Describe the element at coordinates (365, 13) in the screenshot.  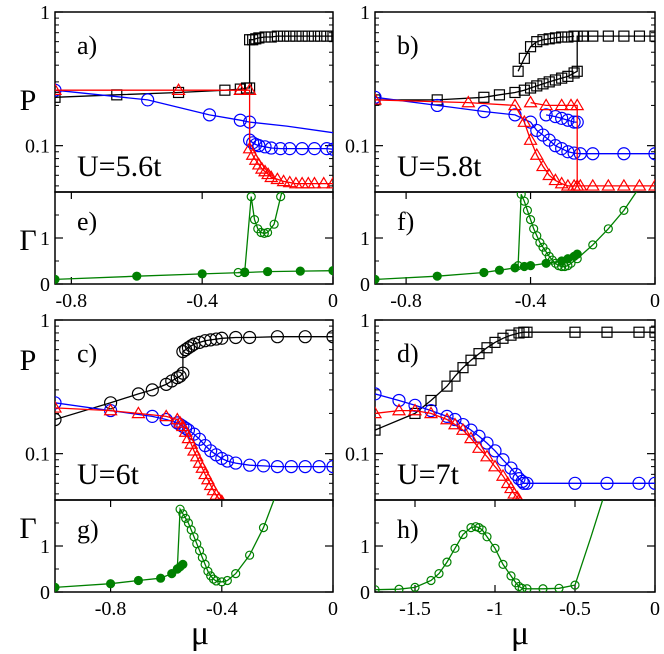
I see `ytick-label-b: 1` at that location.